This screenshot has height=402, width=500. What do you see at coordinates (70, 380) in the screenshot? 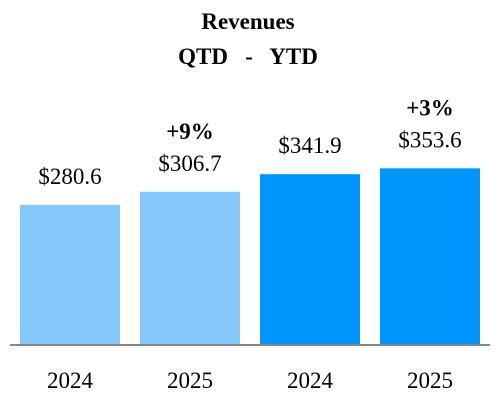
I see `x-tick-label-1: 2024` at bounding box center [70, 380].